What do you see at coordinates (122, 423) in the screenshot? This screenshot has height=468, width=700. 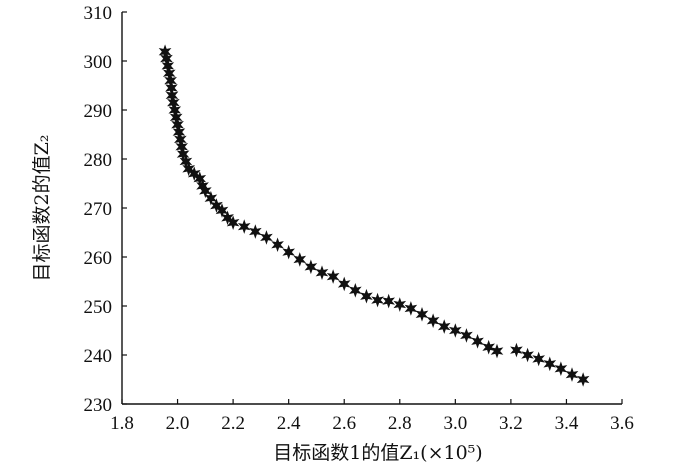 I see `x-tick-label: 1.8` at bounding box center [122, 423].